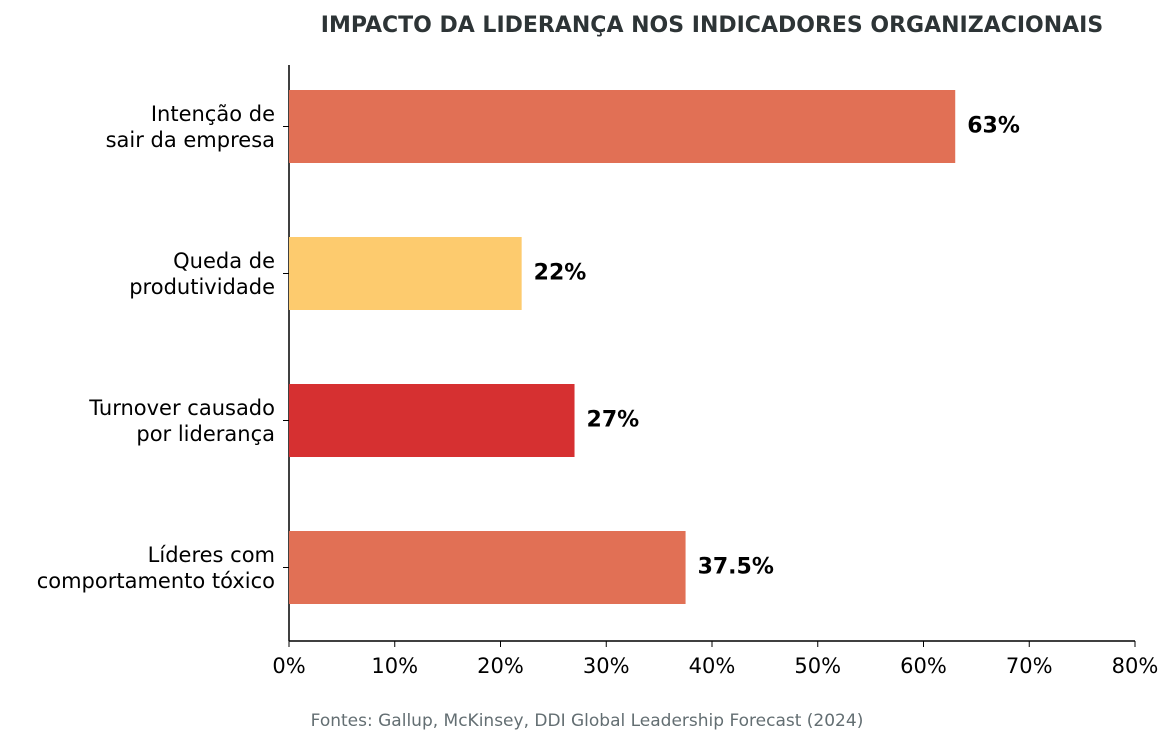  What do you see at coordinates (817, 666) in the screenshot?
I see `x-tick-label: 50%` at bounding box center [817, 666].